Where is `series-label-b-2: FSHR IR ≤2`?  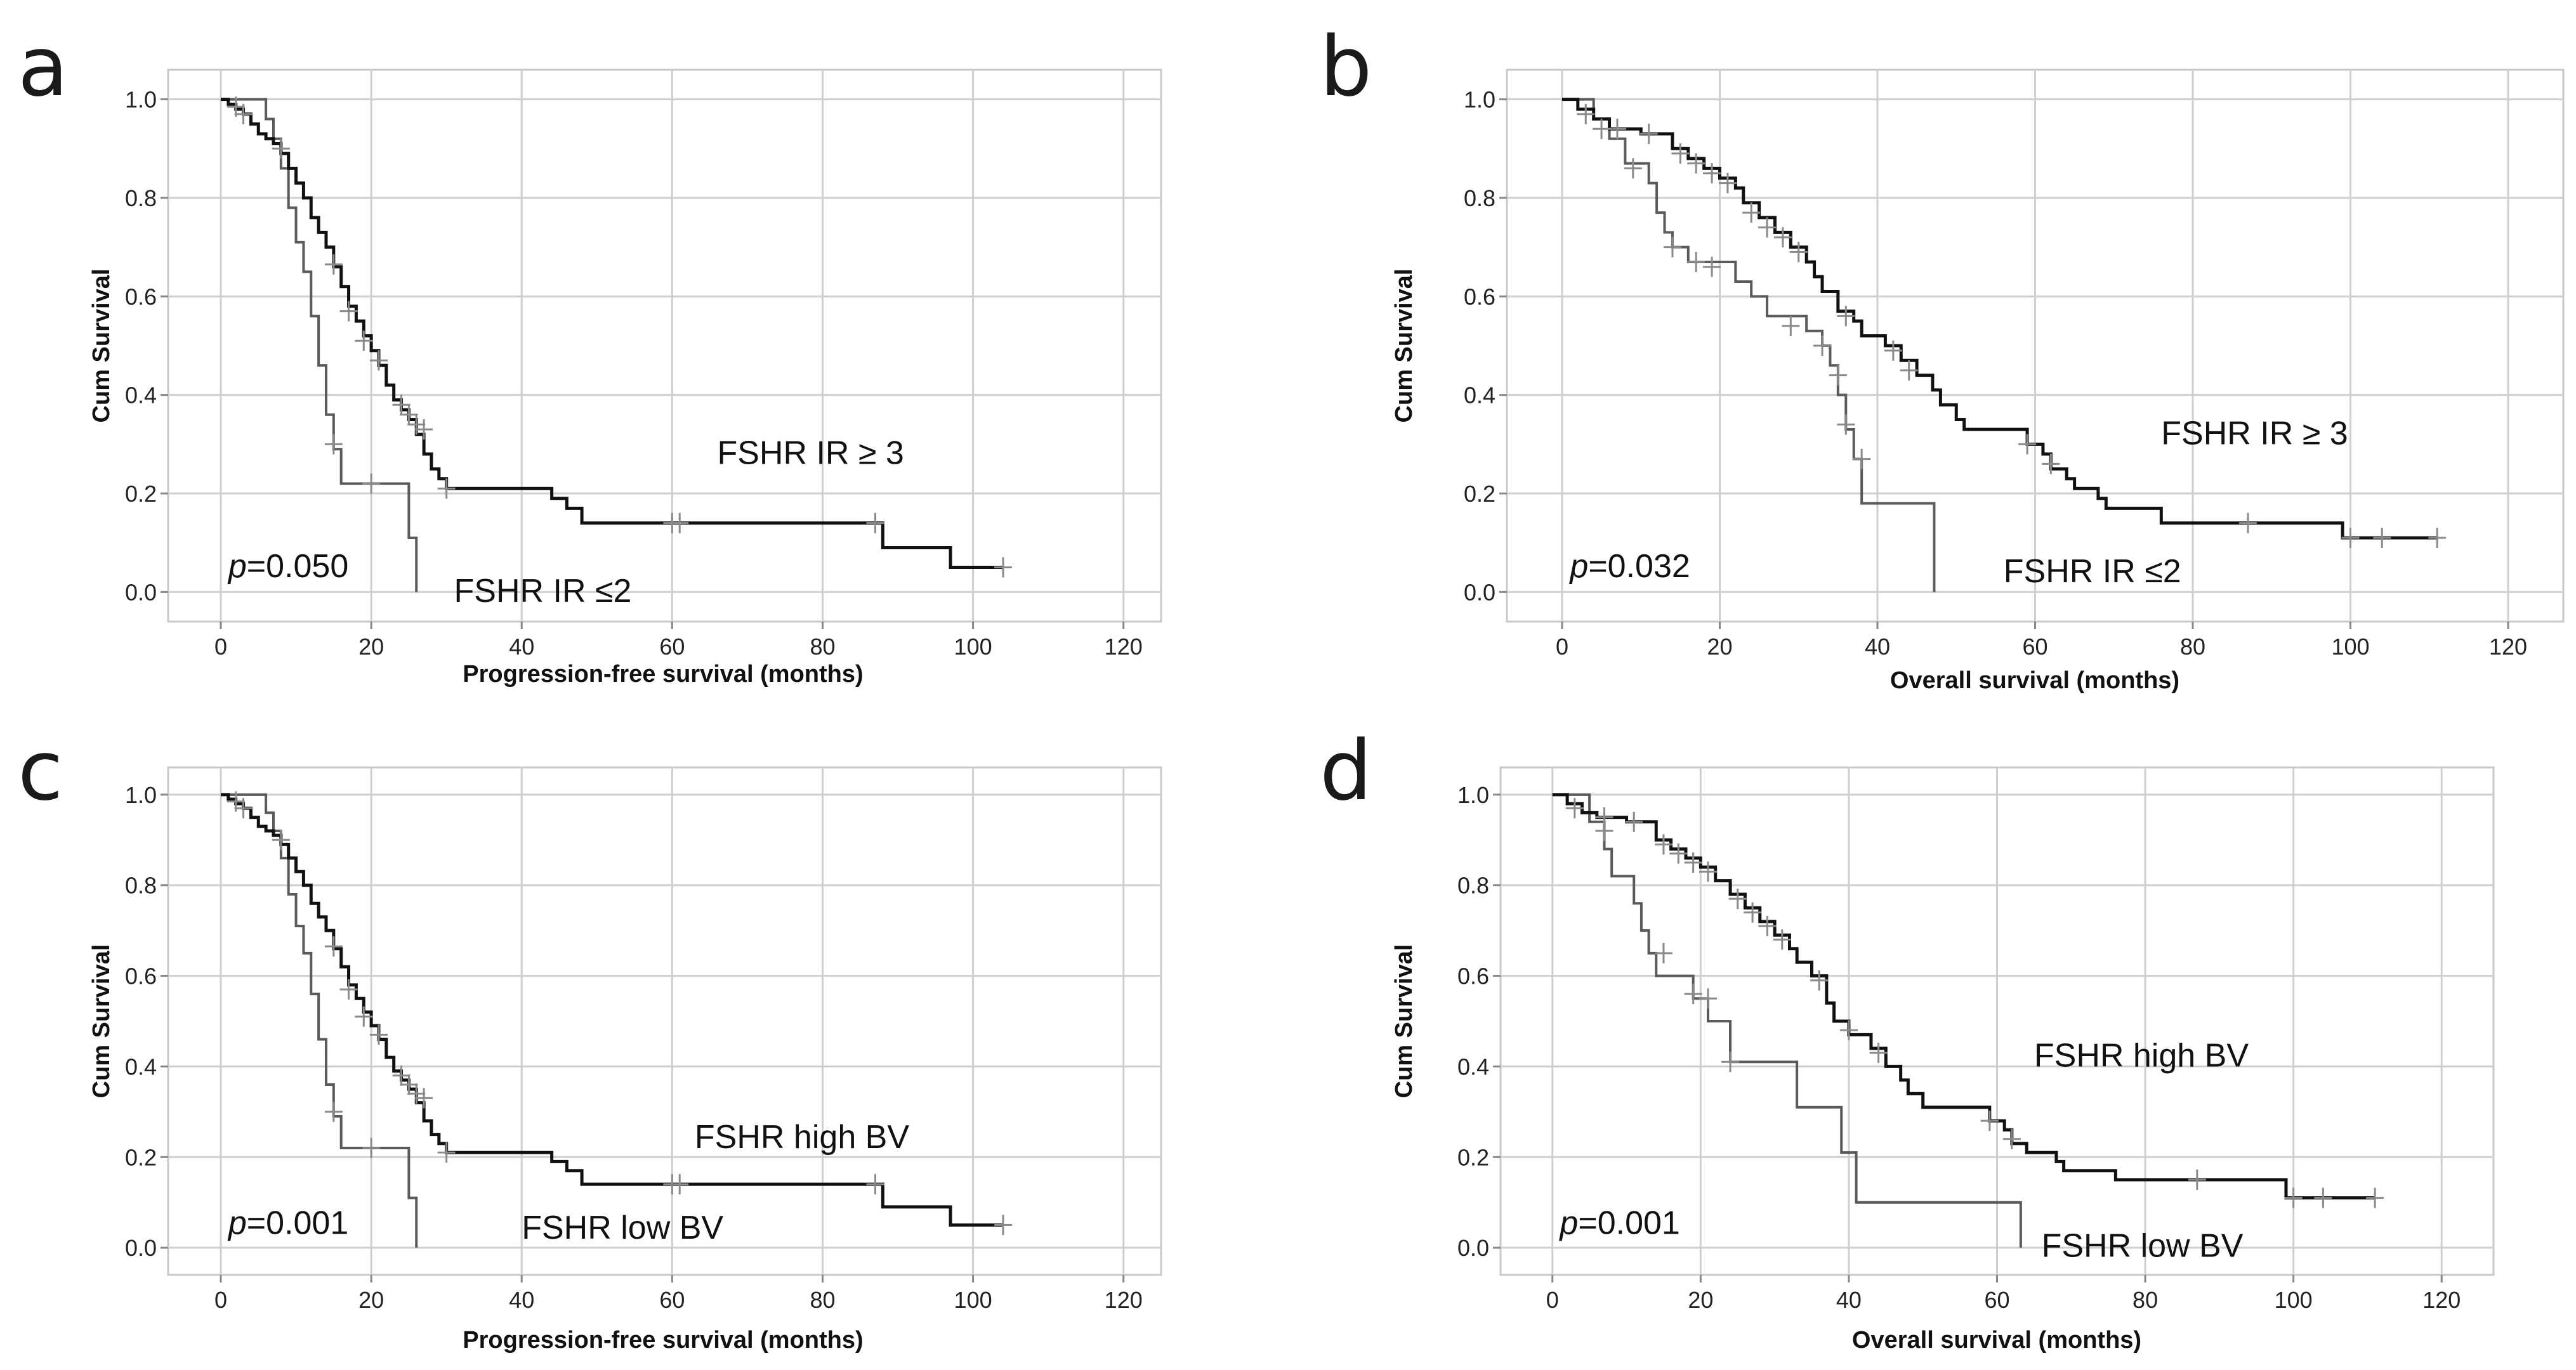 series-label-b-2: FSHR IR ≤2 is located at coordinates (2092, 571).